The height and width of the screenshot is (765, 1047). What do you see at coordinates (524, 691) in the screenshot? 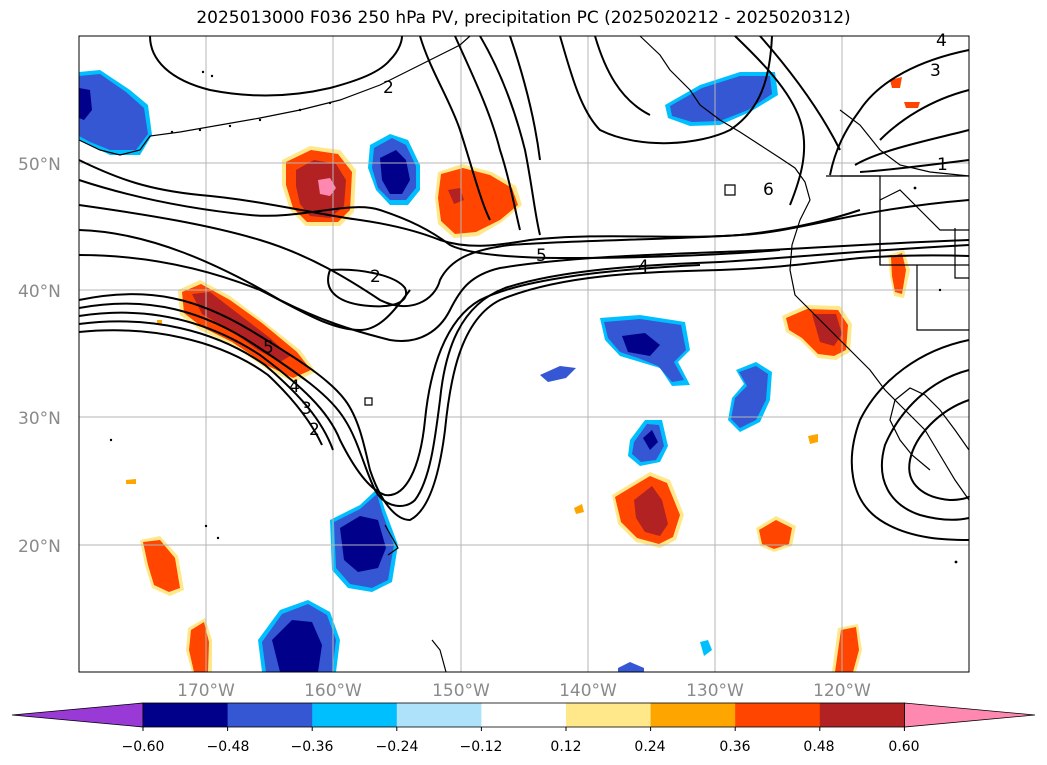
I see `longitude-labels: 170°W 160°W 150°W 140°W 130°W 120°W` at bounding box center [524, 691].